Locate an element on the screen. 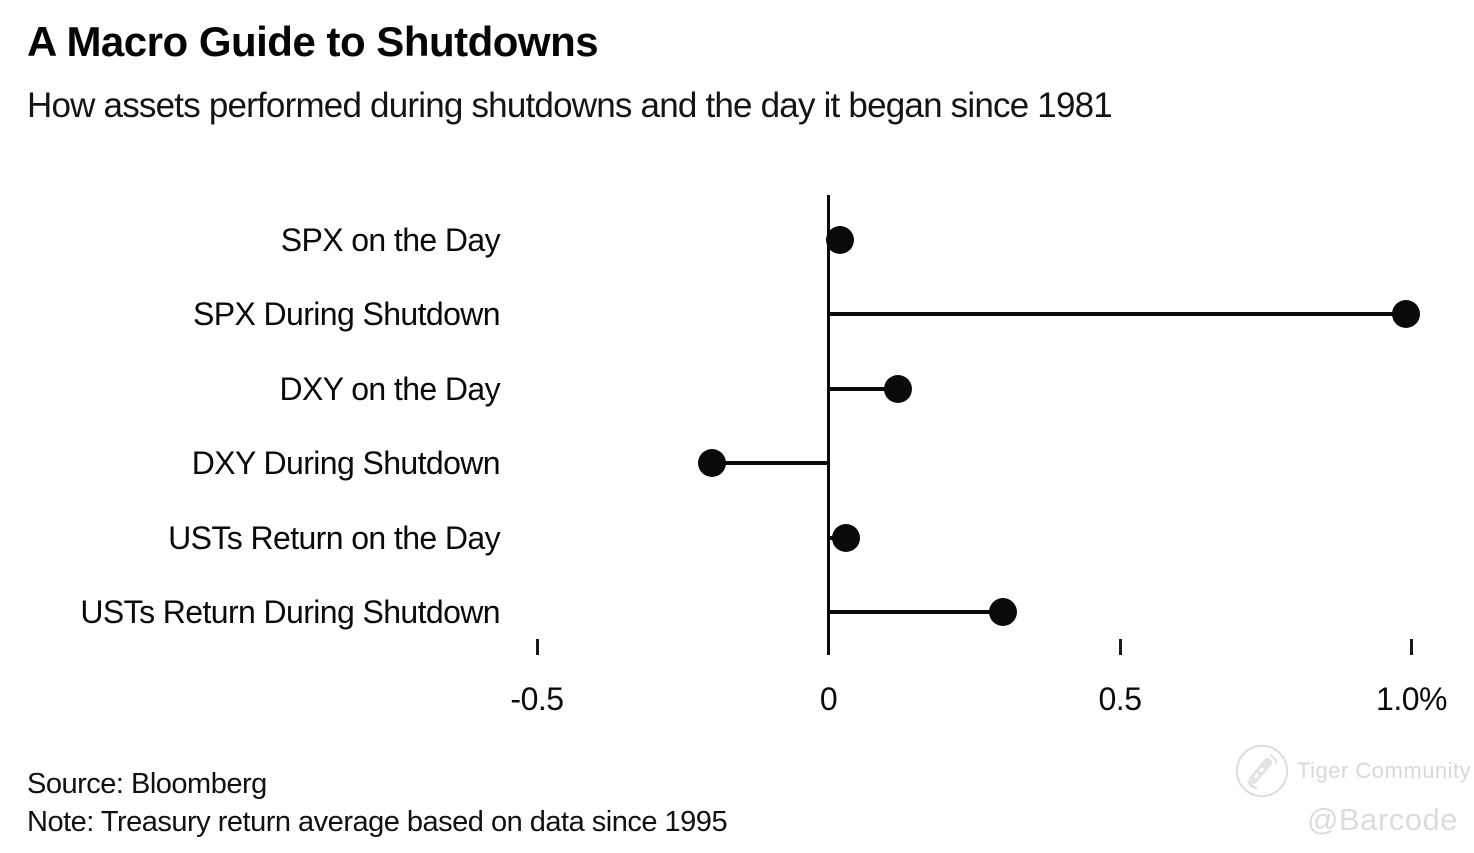 The width and height of the screenshot is (1474, 853). row-label: SPX on the Day is located at coordinates (390, 240).